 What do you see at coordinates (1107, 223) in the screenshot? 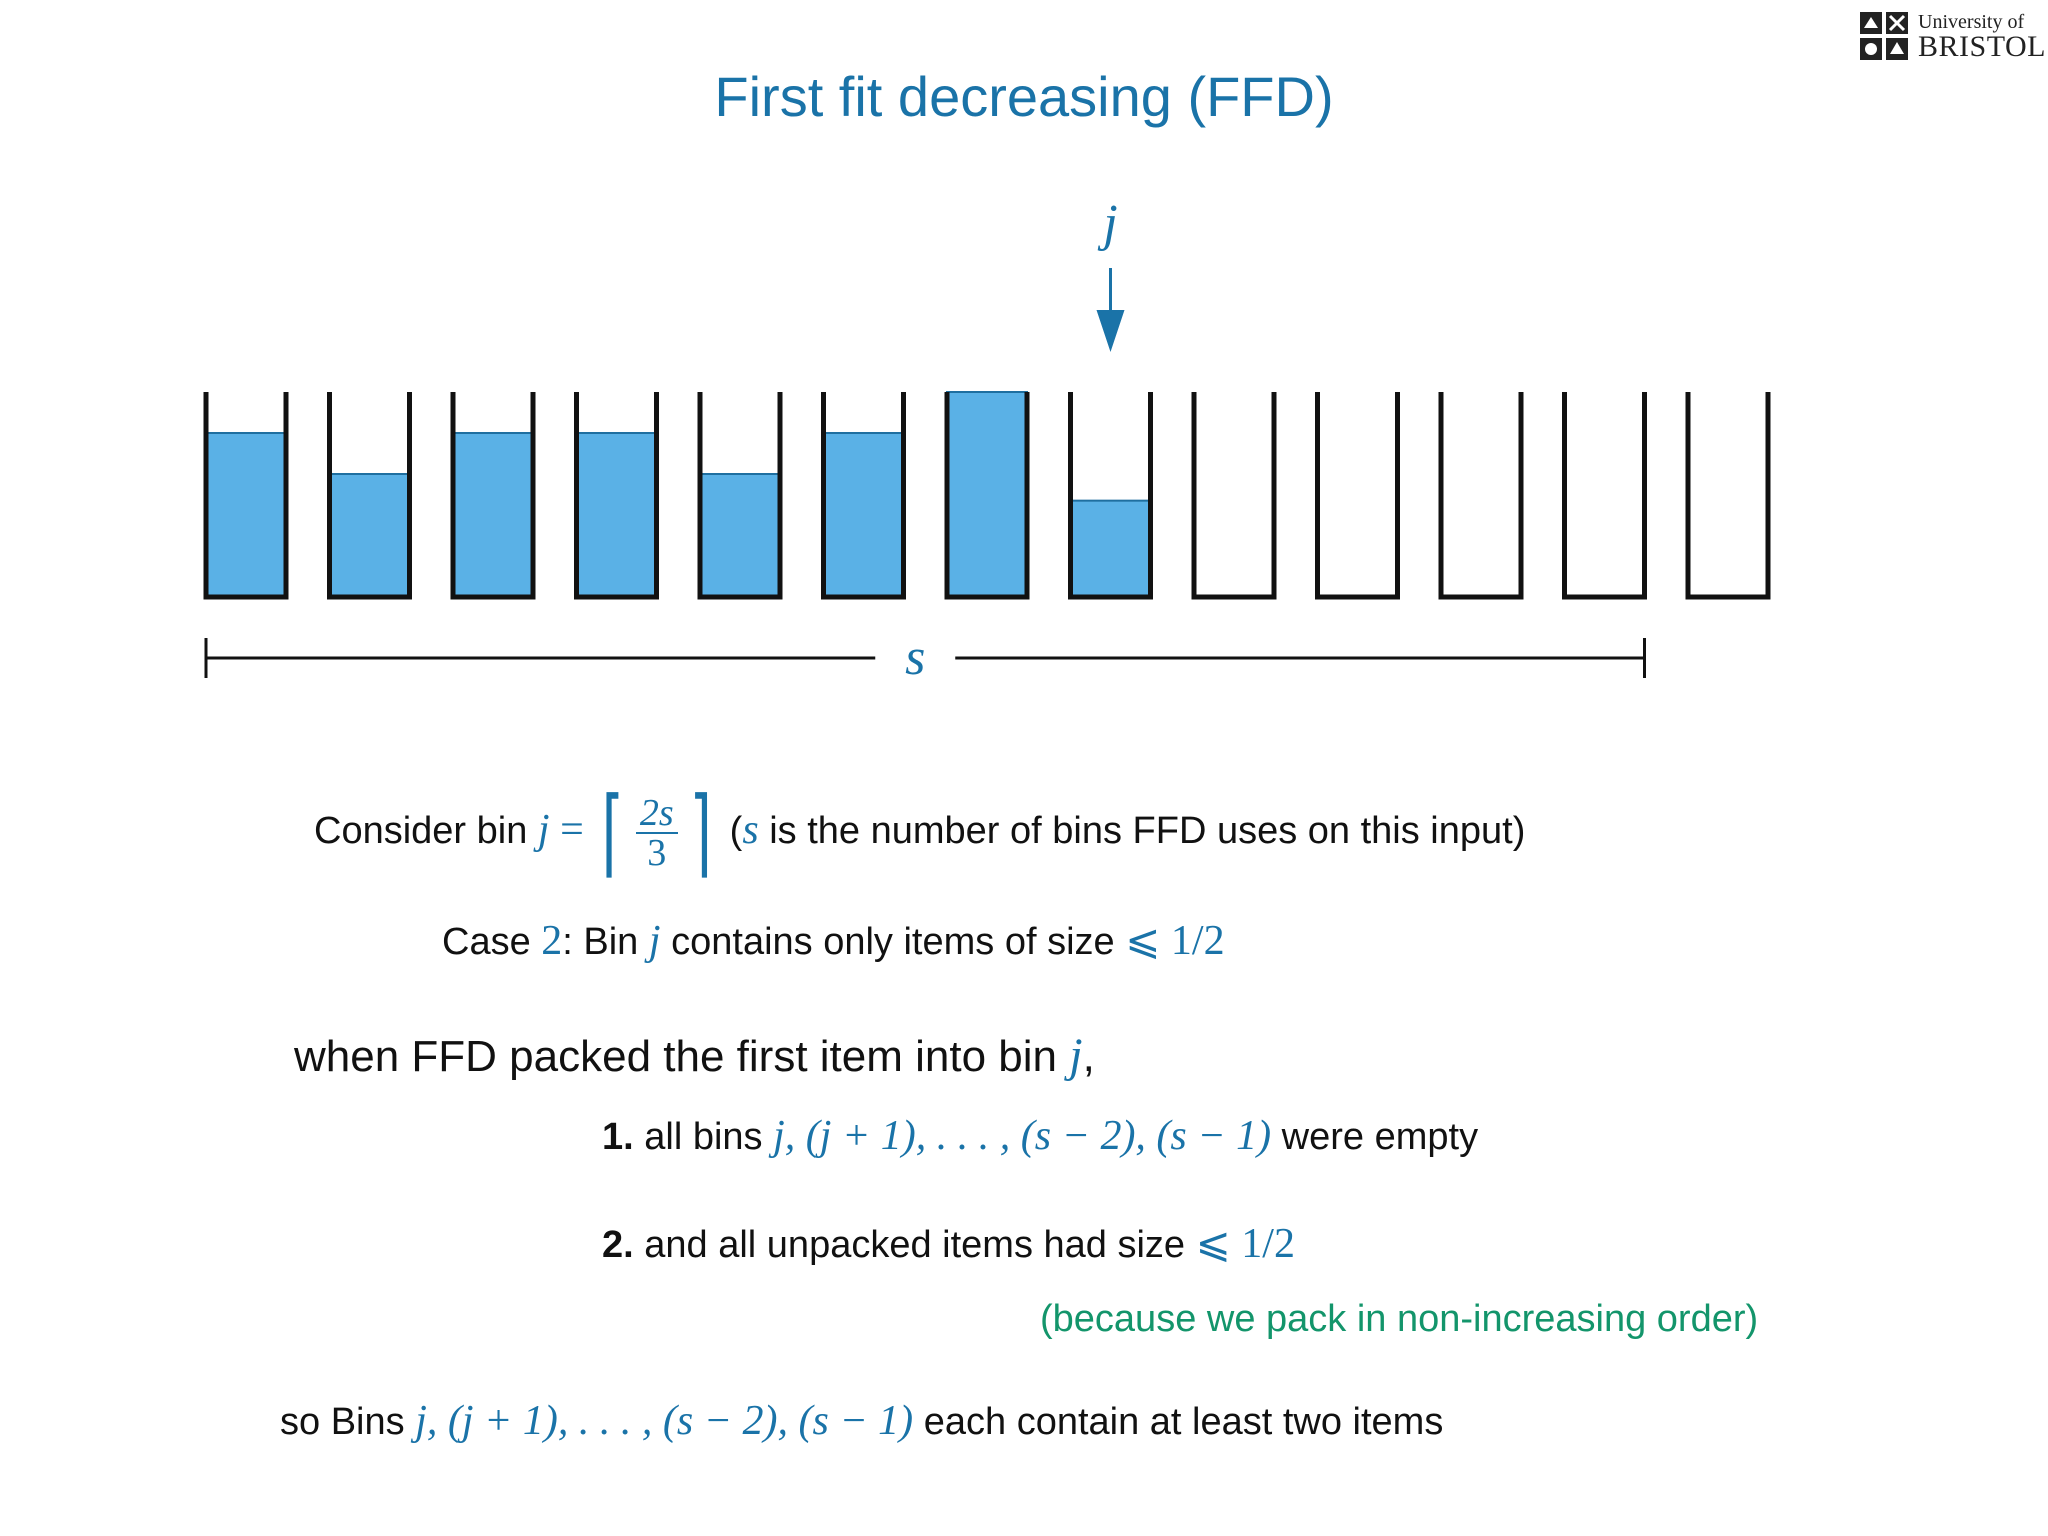
I see `pointer-label: j` at bounding box center [1107, 223].